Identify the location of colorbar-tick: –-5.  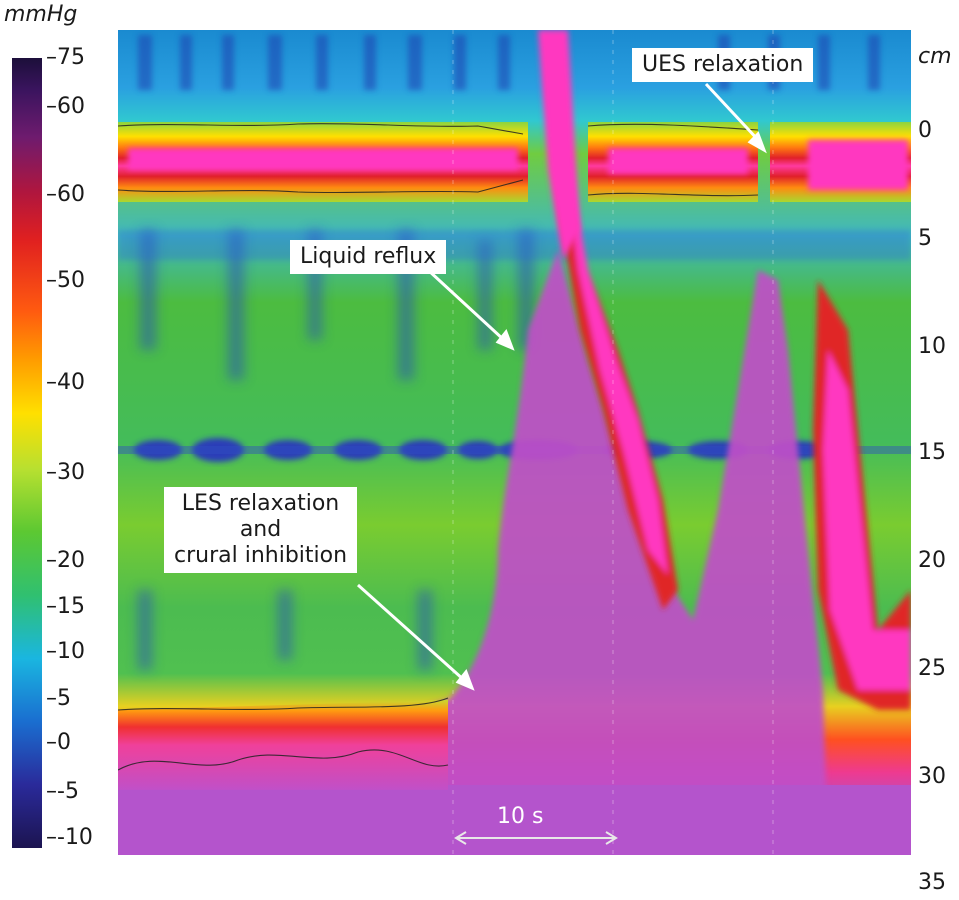
(62, 791).